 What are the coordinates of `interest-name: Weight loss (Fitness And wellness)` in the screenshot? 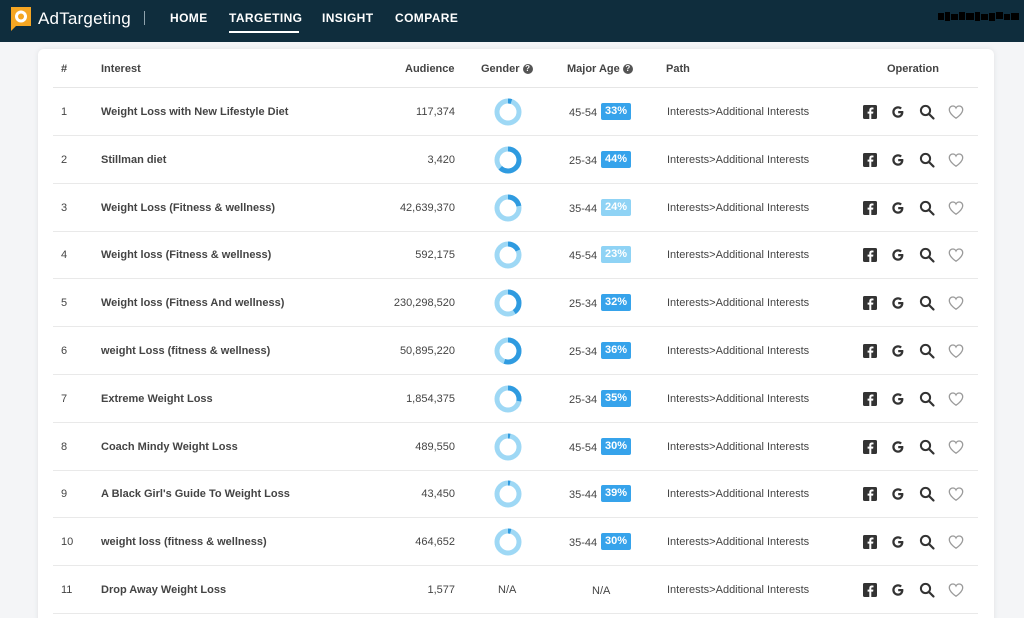 It's located at (193, 303).